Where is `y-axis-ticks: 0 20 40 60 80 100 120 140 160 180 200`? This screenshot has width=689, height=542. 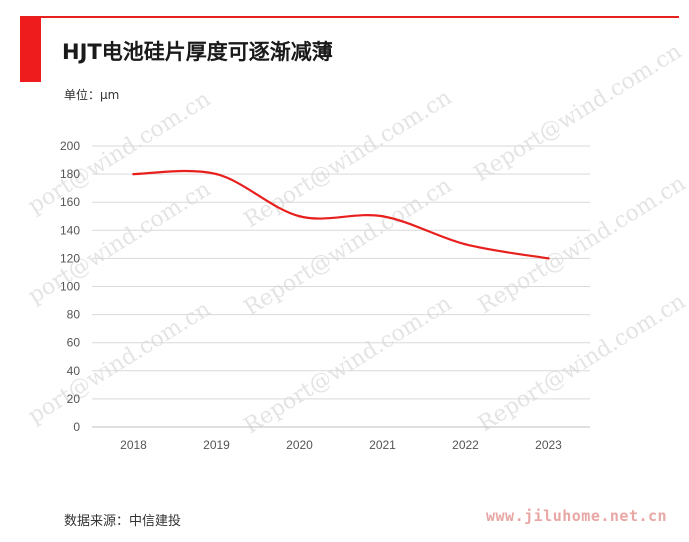 y-axis-ticks: 0 20 40 60 80 100 120 140 160 180 200 is located at coordinates (70, 286).